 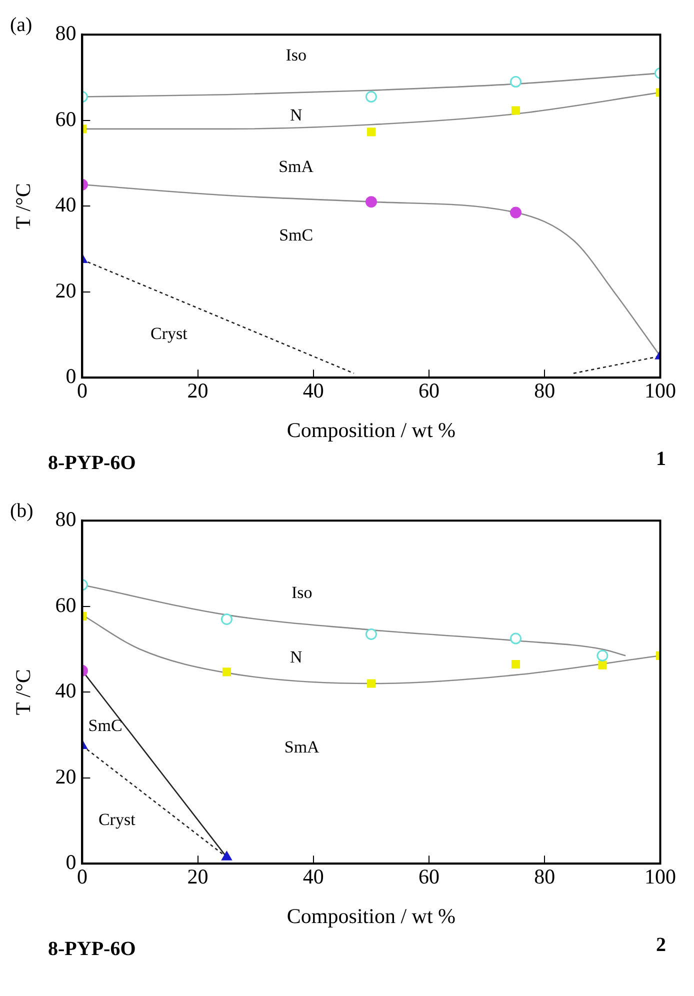 I want to click on text: 1, so click(x=661, y=459).